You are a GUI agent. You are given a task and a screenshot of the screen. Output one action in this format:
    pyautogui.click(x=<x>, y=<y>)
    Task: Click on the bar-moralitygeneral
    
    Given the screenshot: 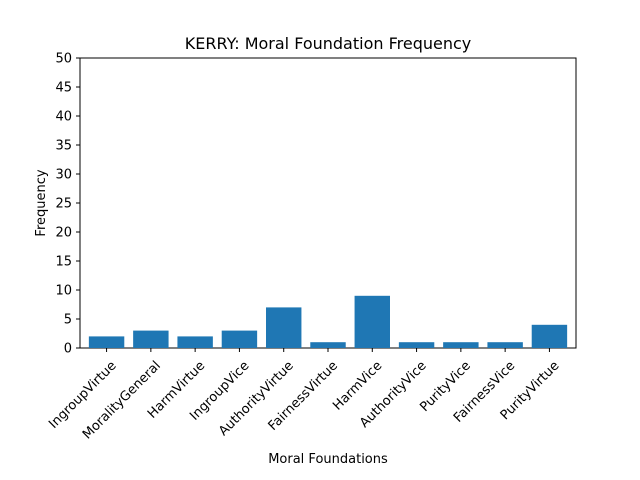 What is the action you would take?
    pyautogui.click(x=151, y=339)
    